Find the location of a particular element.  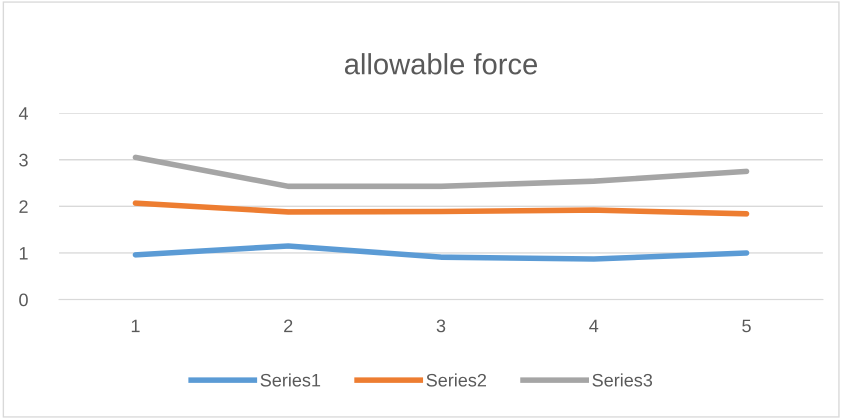

y-tick-label: 0 is located at coordinates (23, 300).